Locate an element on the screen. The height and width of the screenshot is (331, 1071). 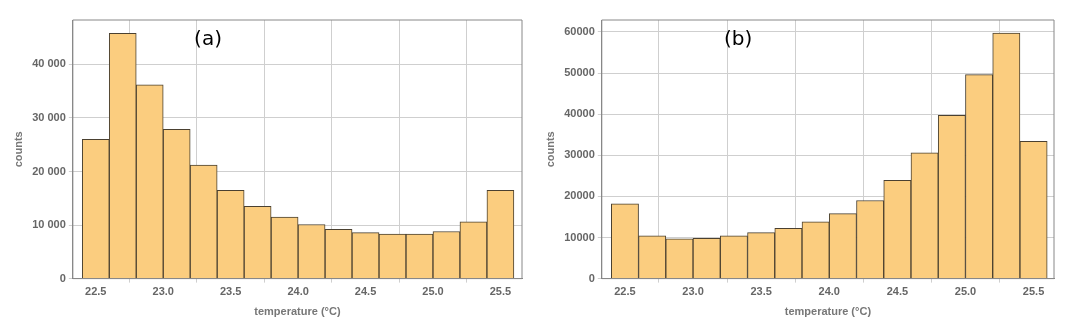
y-tick-label: 40000 is located at coordinates (579, 113).